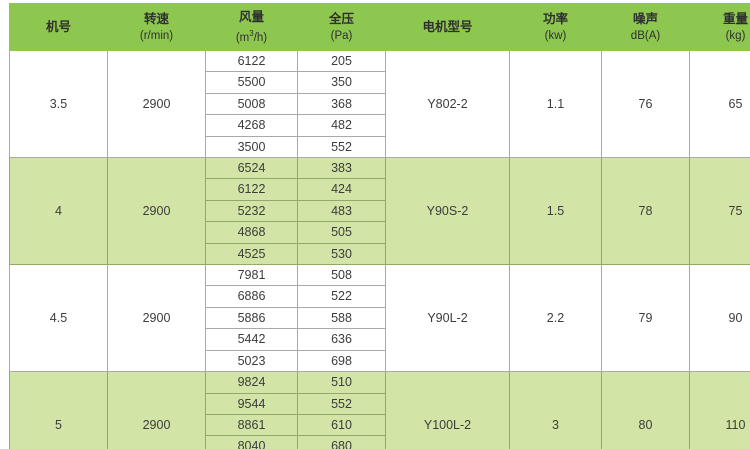  Describe the element at coordinates (251, 27) in the screenshot. I see `column-header-flow: 风量 (m3/h)` at that location.